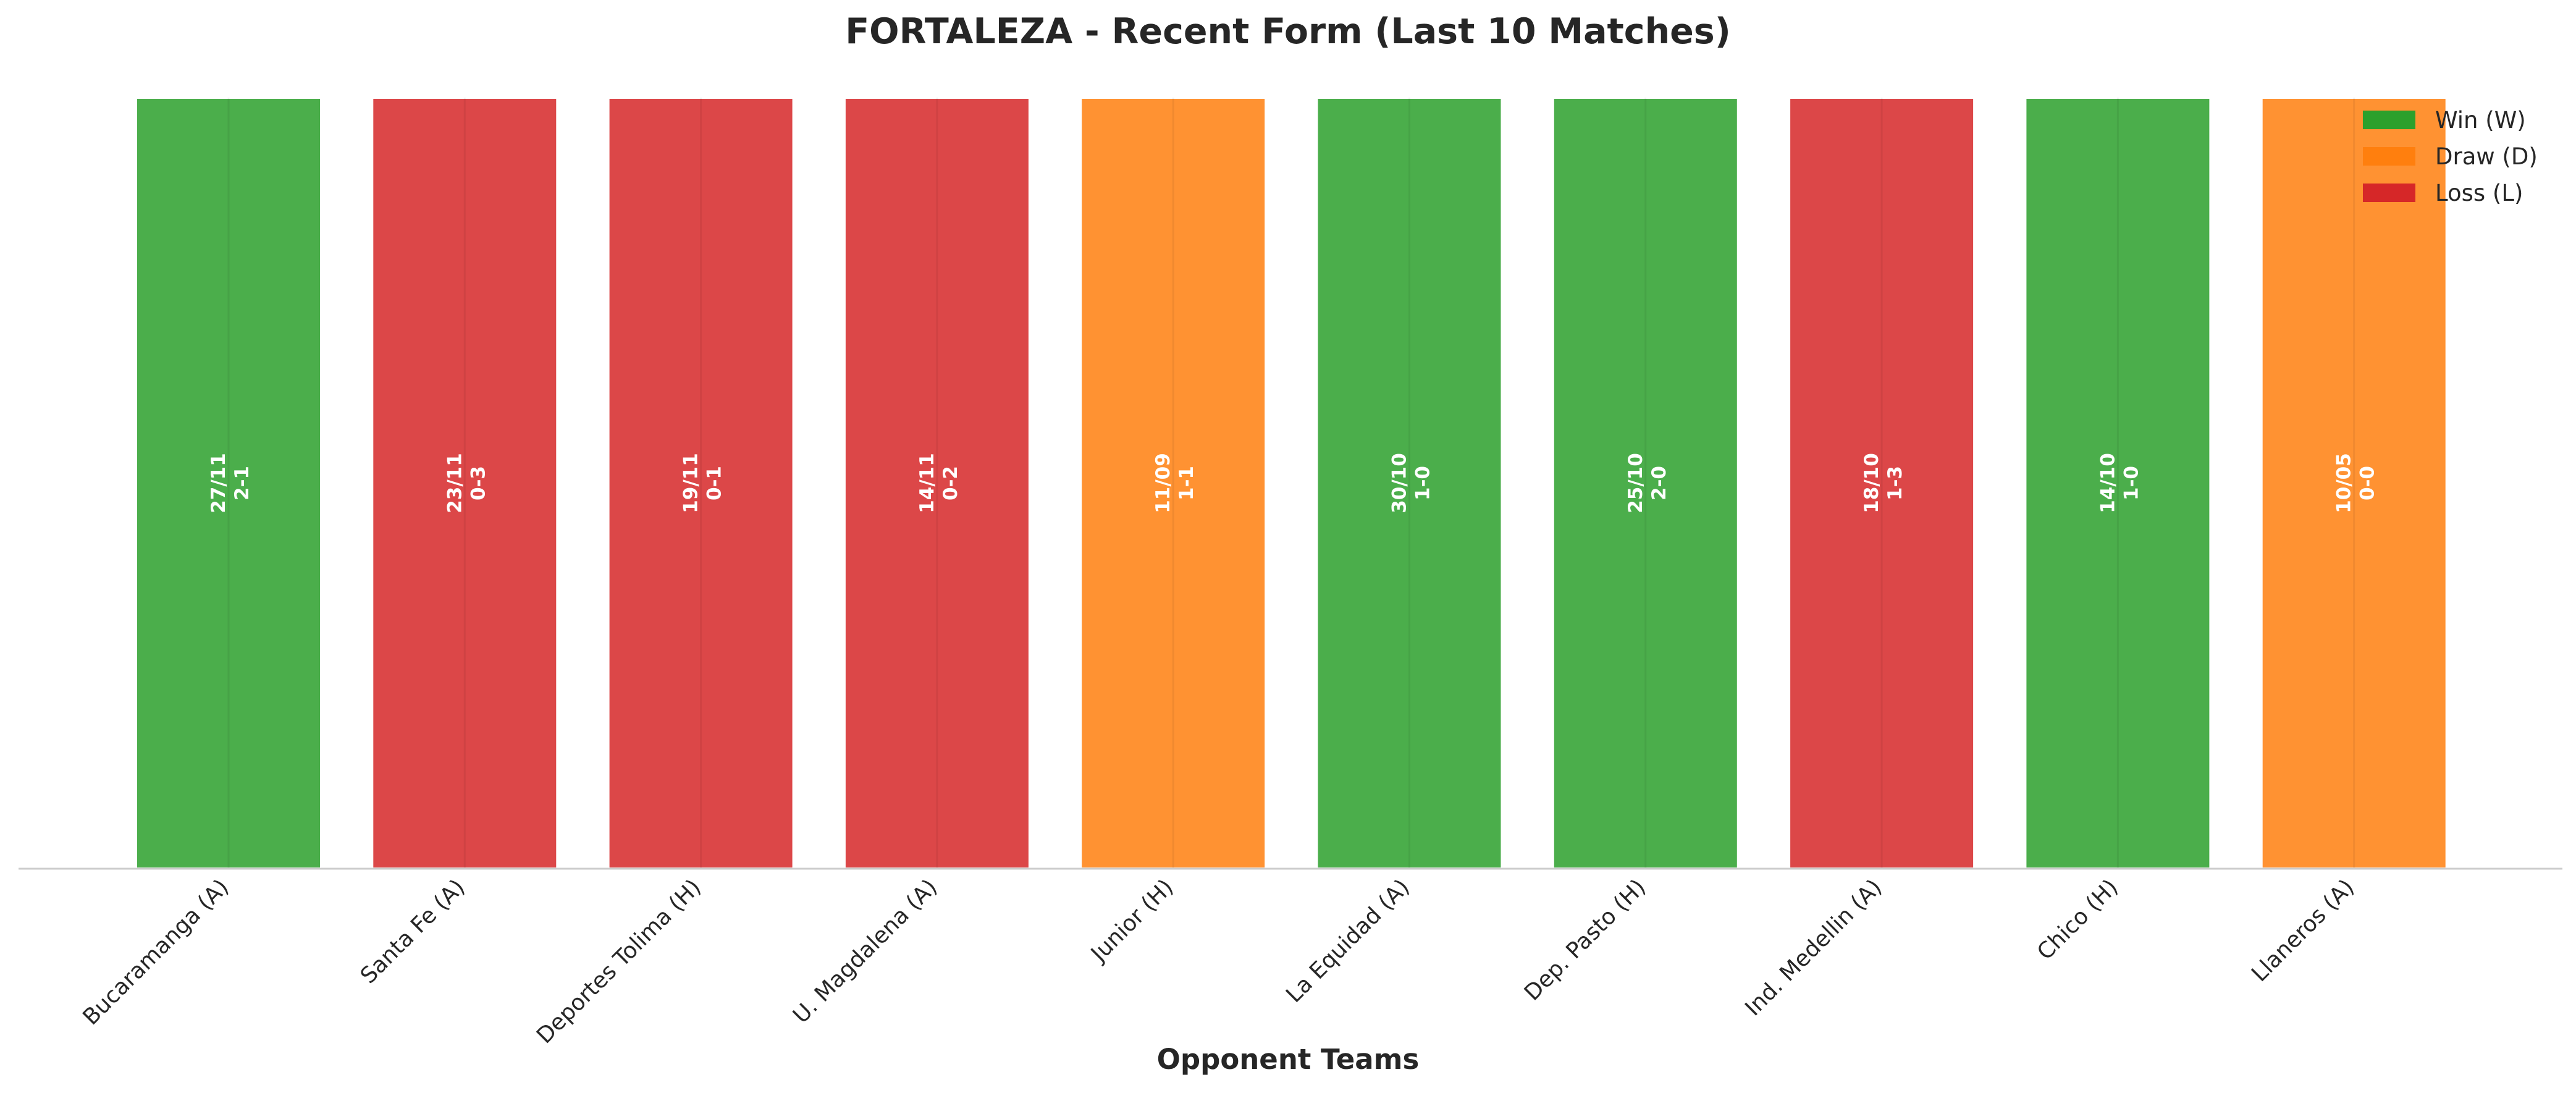  Describe the element at coordinates (2389, 157) in the screenshot. I see `legend-swatch-d` at that location.